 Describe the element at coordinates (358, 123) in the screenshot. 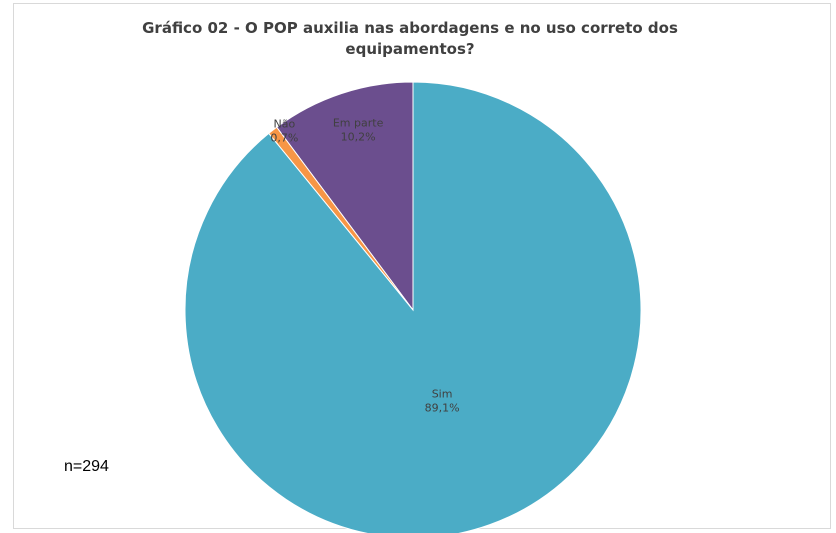

I see `pie-label-em-parte-name: Em parte` at that location.